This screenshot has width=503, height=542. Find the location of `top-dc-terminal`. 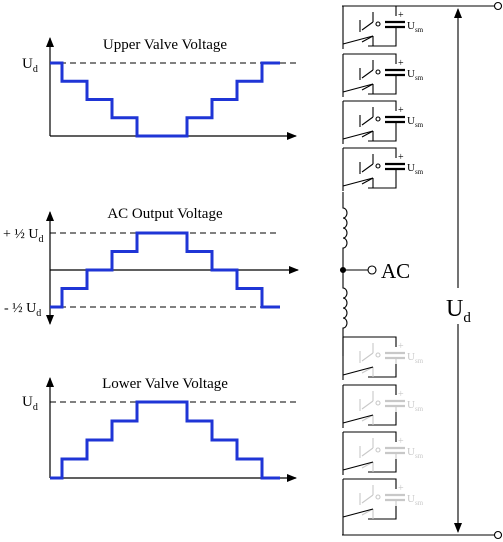

top-dc-terminal is located at coordinates (498, 6).